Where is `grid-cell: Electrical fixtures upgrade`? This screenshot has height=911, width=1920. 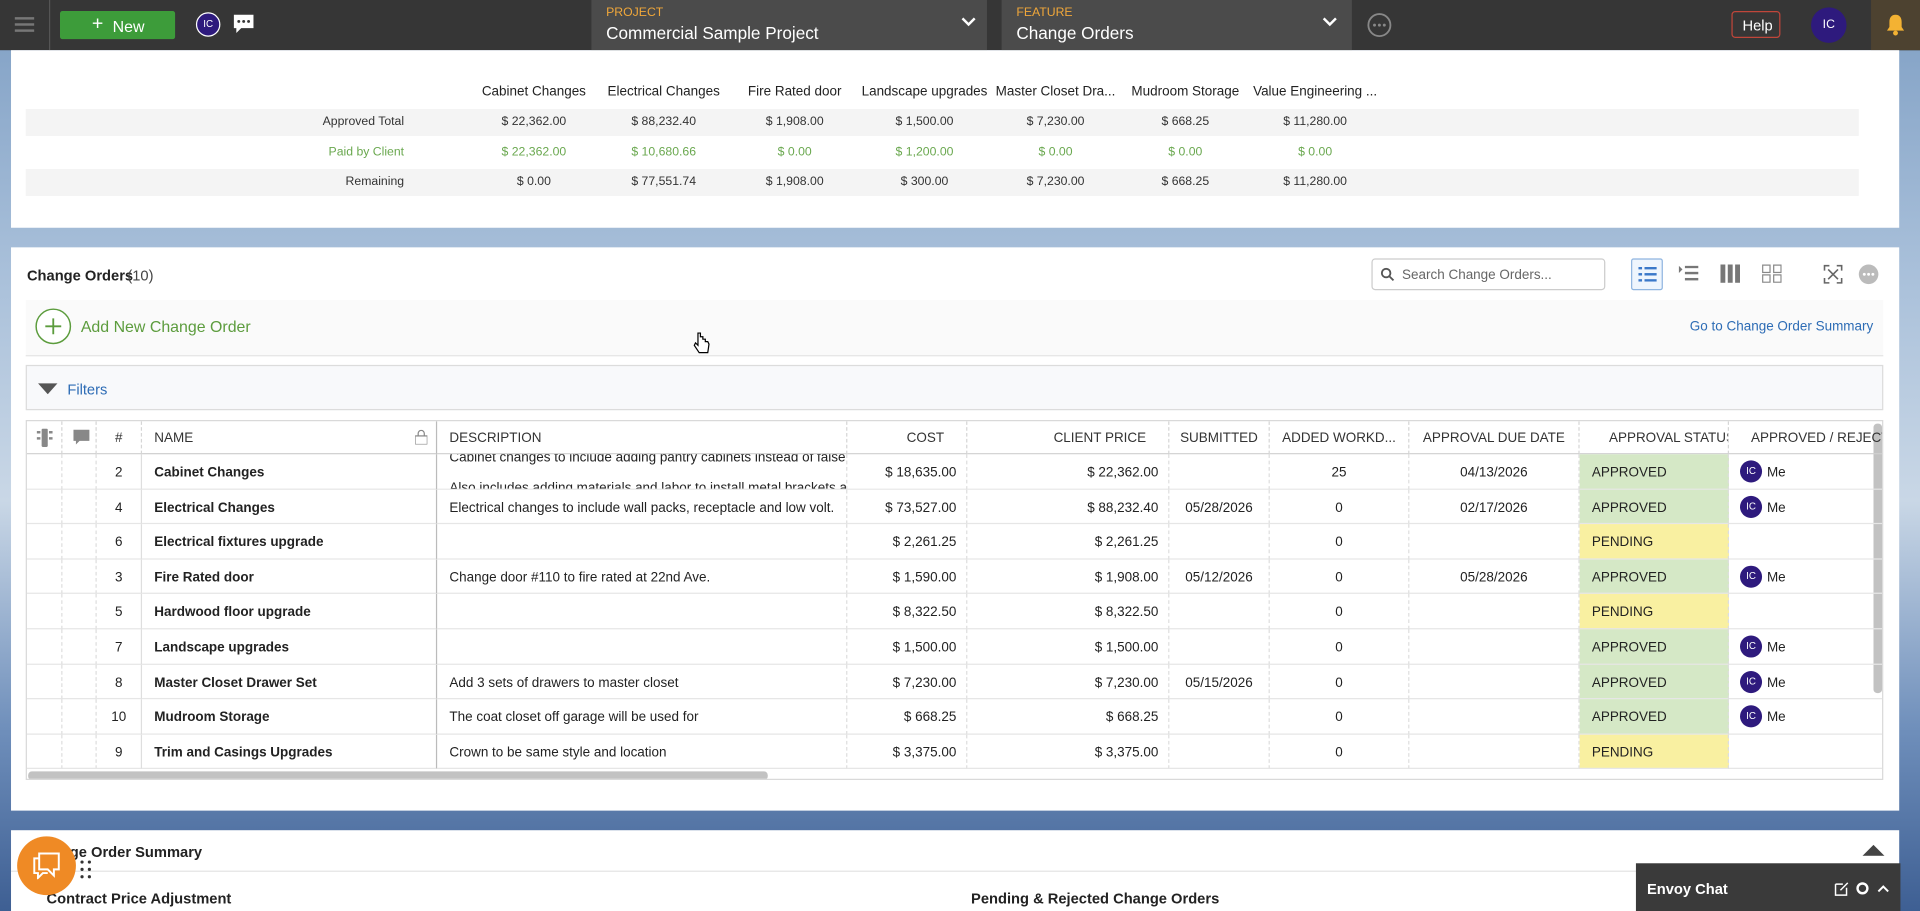 grid-cell: Electrical fixtures upgrade is located at coordinates (290, 542).